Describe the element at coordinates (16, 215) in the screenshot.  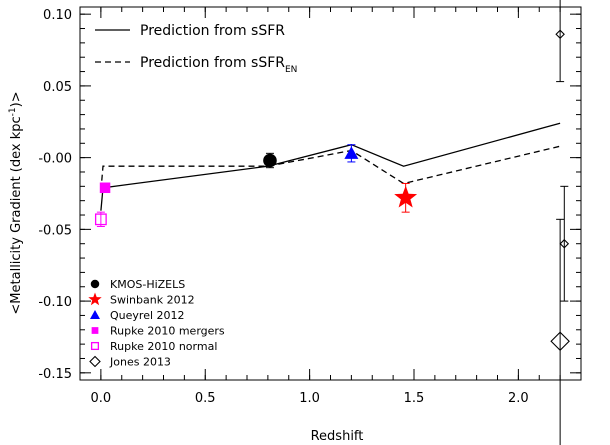
I see `y-axis-label-main: <Metallicity Gradient (dex kpc` at that location.